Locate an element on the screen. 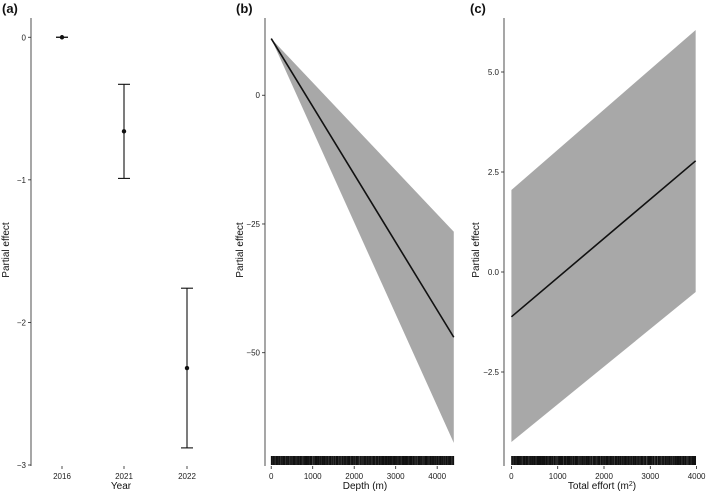  panel-c-x-tick-label: 4000 is located at coordinates (697, 476).